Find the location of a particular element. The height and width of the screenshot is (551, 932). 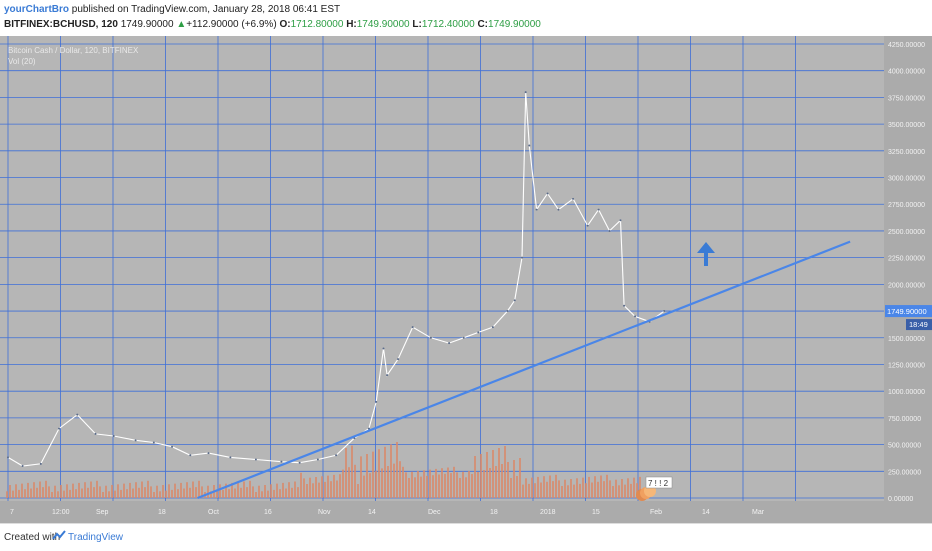

low-label: L: is located at coordinates (417, 24).